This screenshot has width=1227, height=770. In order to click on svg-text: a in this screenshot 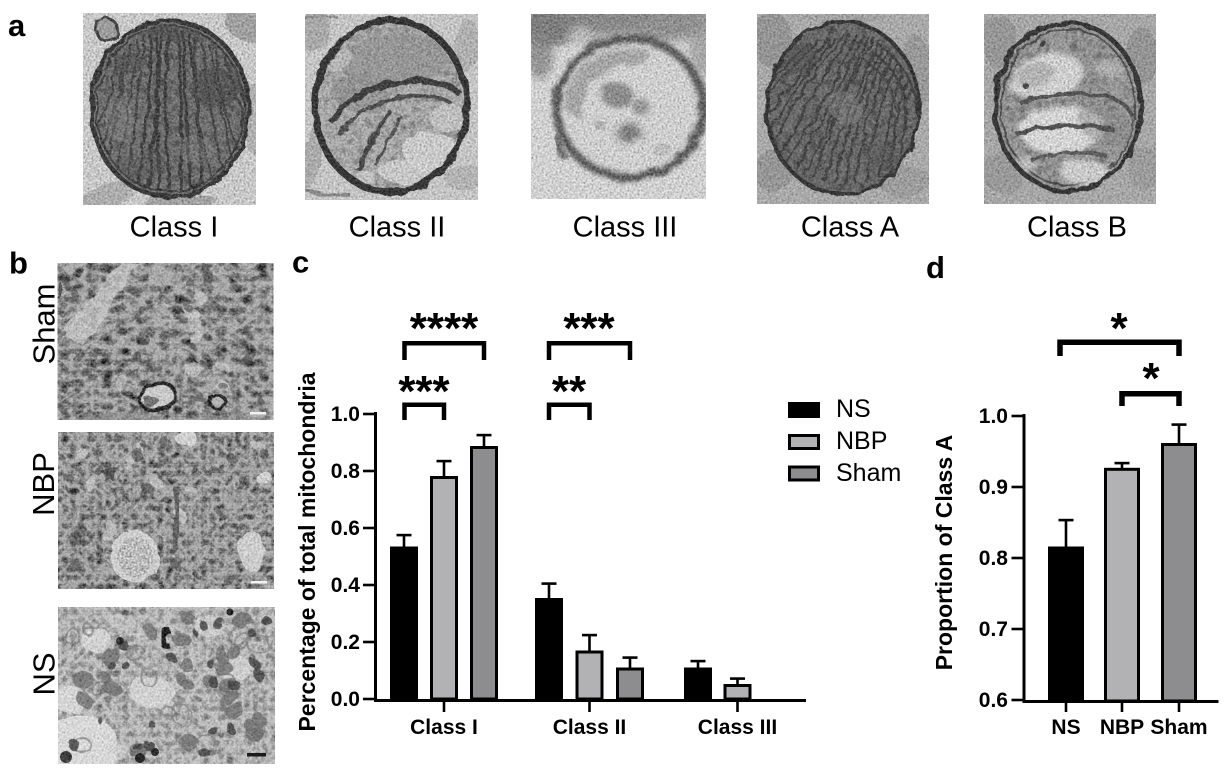, I will do `click(17, 25)`.